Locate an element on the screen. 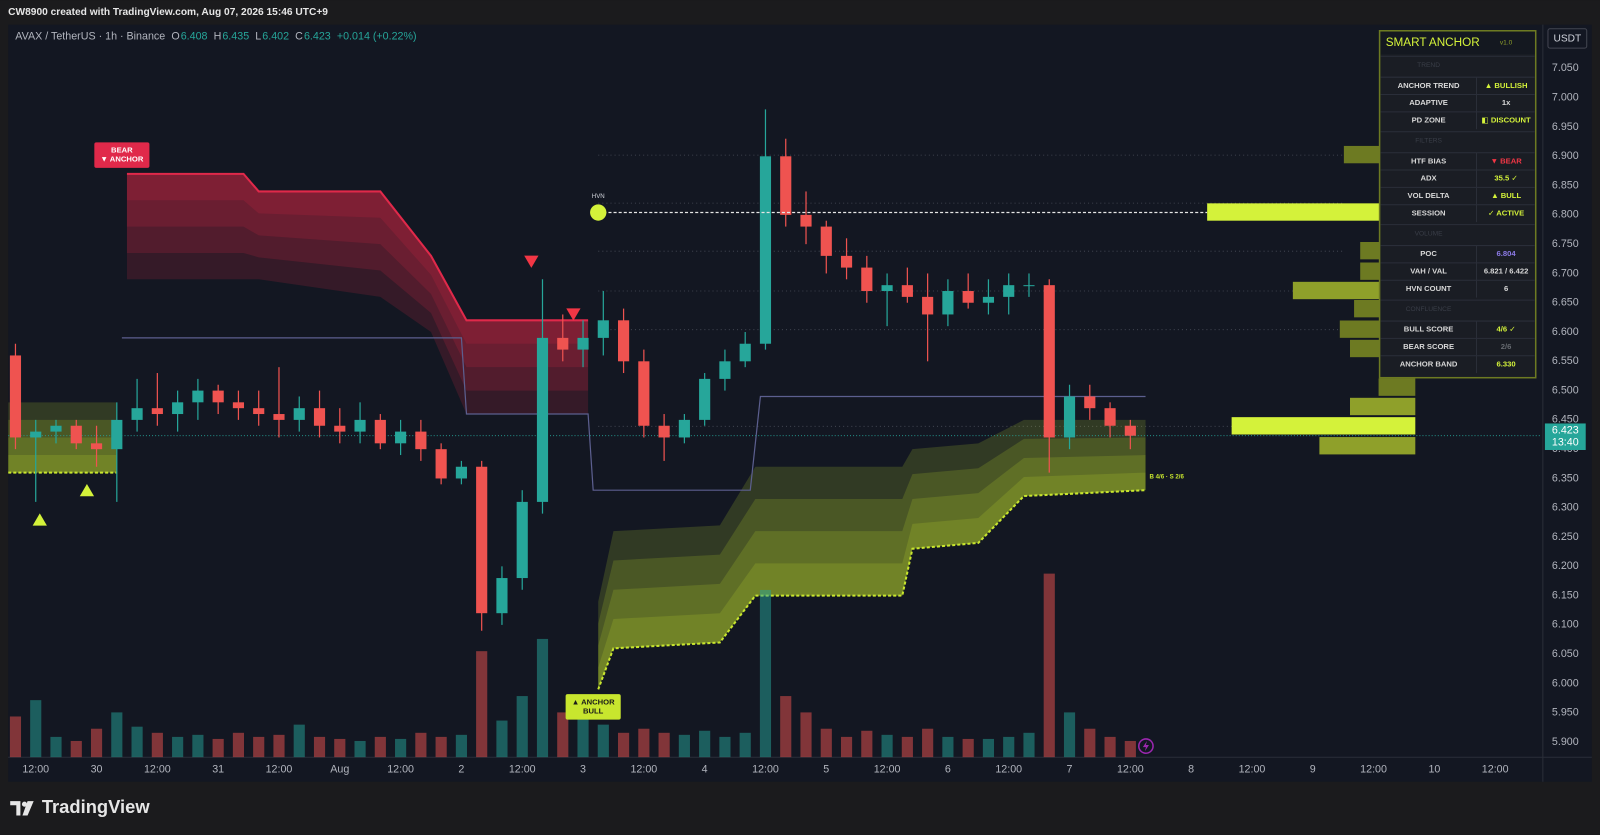 This screenshot has height=835, width=1600. profile-bar is located at coordinates (1311, 212).